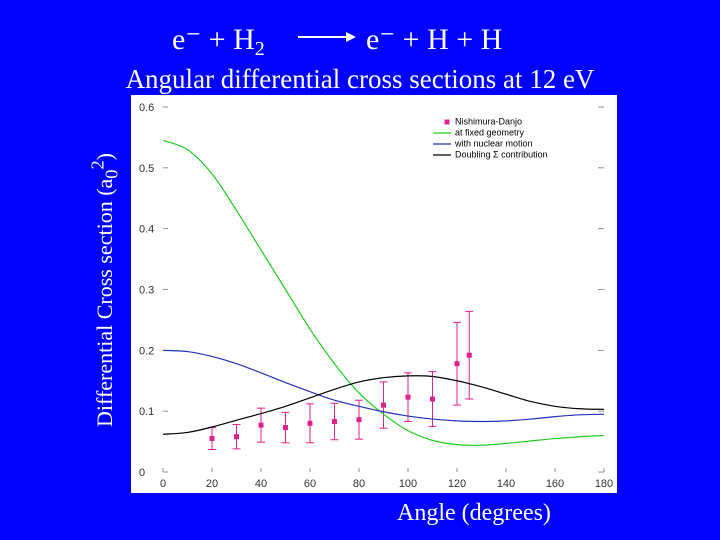 The height and width of the screenshot is (540, 720). What do you see at coordinates (360, 44) in the screenshot?
I see `reaction-equation: e⁻ + H2 e⁻ + H + H` at bounding box center [360, 44].